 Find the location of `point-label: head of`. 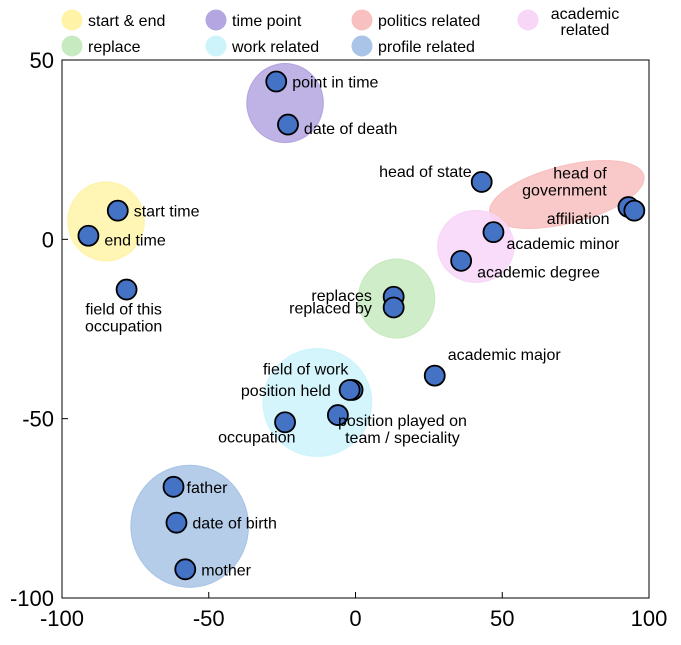

point-label: head of is located at coordinates (580, 173).